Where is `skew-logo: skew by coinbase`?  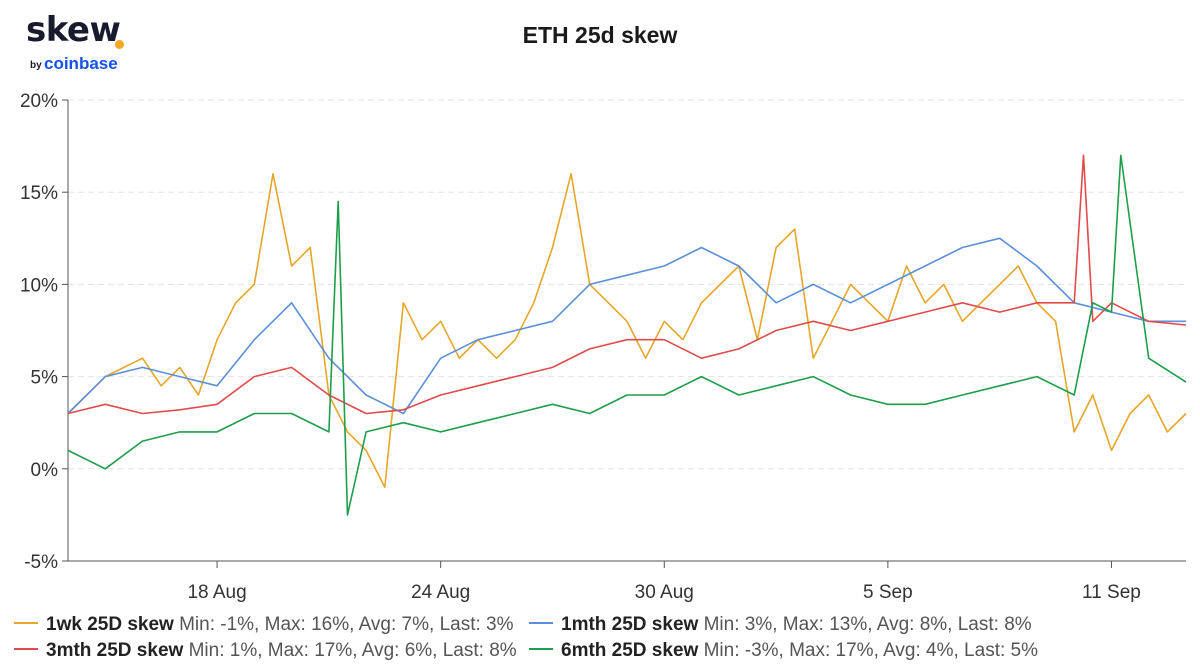 skew-logo: skew by coinbase is located at coordinates (87, 41).